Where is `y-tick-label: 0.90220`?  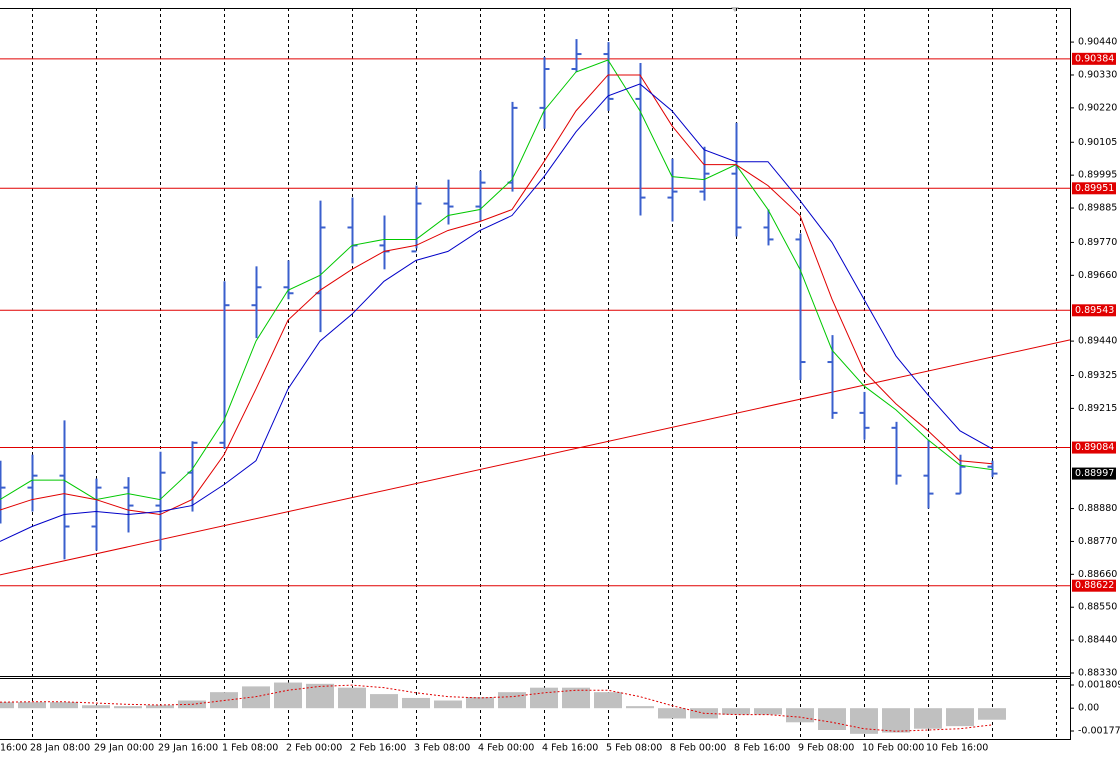 y-tick-label: 0.90220 is located at coordinates (1097, 107).